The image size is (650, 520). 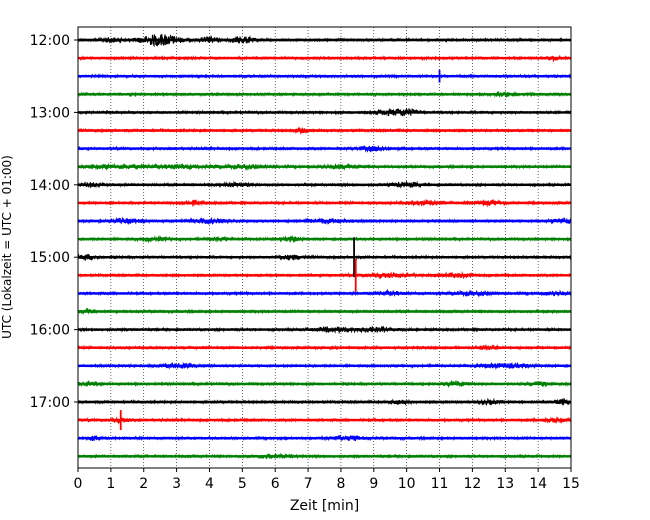 I want to click on x-tick-label: 6, so click(x=275, y=484).